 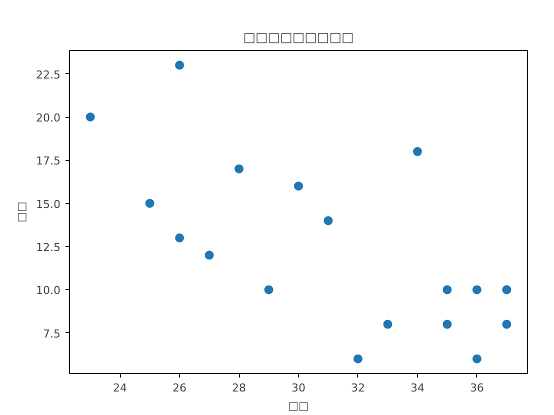 What do you see at coordinates (298, 38) in the screenshot?
I see `chart-title: □□□□□□□□□` at bounding box center [298, 38].